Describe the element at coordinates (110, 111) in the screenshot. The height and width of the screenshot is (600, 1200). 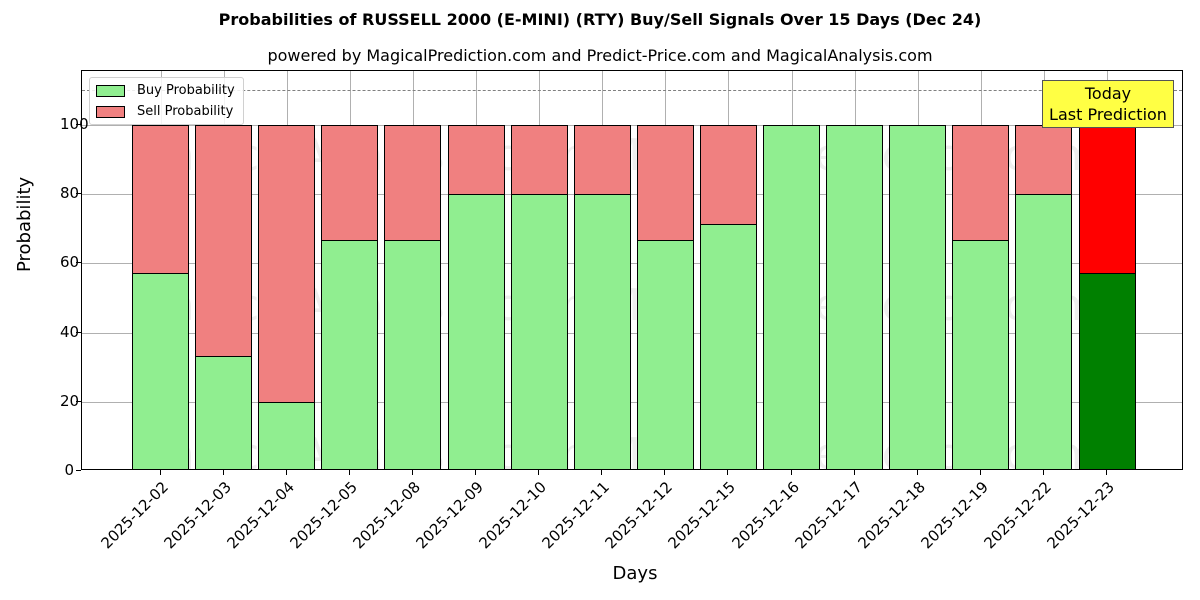
I see `sell-swatch-icon` at that location.